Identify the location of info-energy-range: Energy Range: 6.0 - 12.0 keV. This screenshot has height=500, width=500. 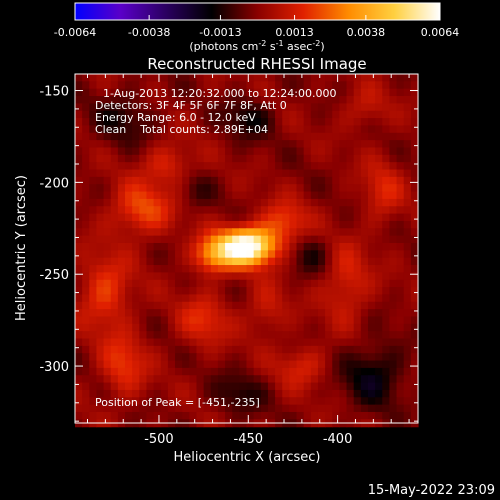
(175, 117).